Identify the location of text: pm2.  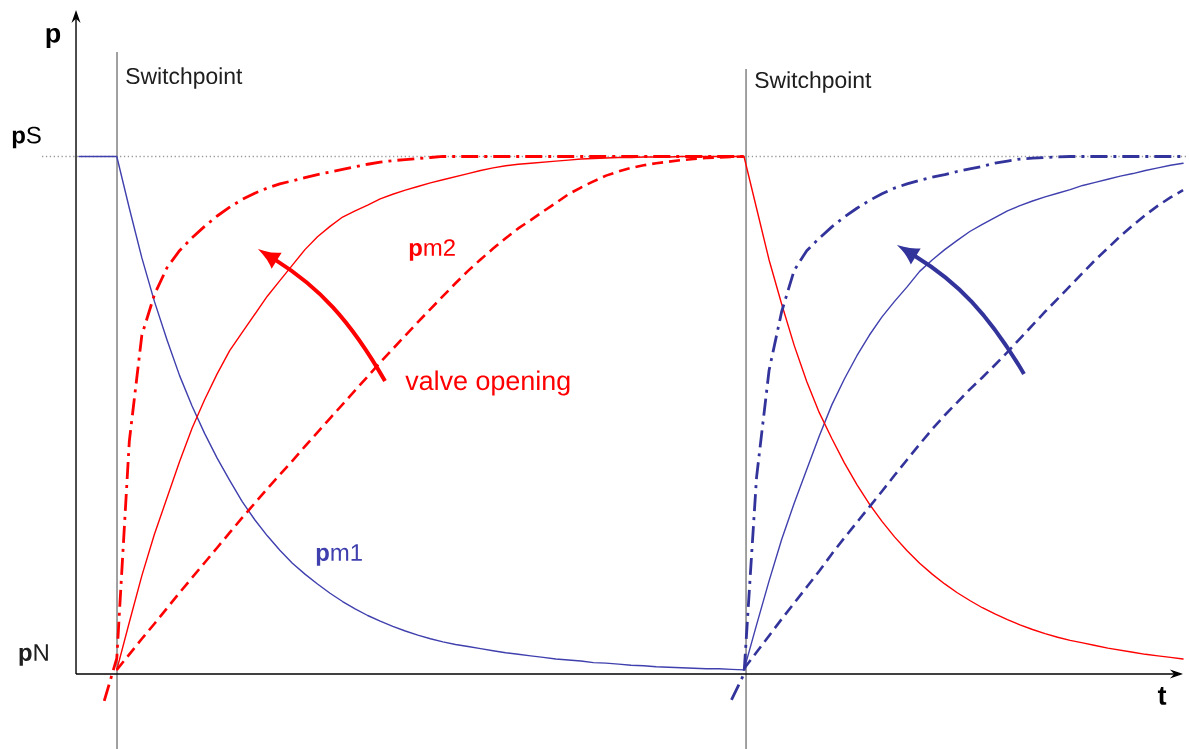
(432, 250).